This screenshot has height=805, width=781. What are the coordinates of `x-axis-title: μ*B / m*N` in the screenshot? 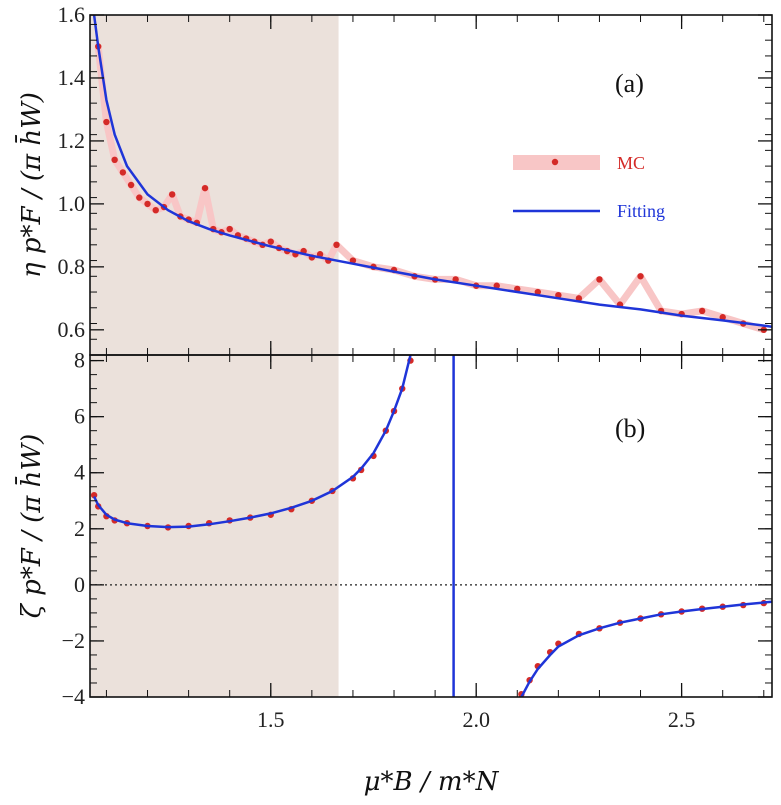 It's located at (432, 782).